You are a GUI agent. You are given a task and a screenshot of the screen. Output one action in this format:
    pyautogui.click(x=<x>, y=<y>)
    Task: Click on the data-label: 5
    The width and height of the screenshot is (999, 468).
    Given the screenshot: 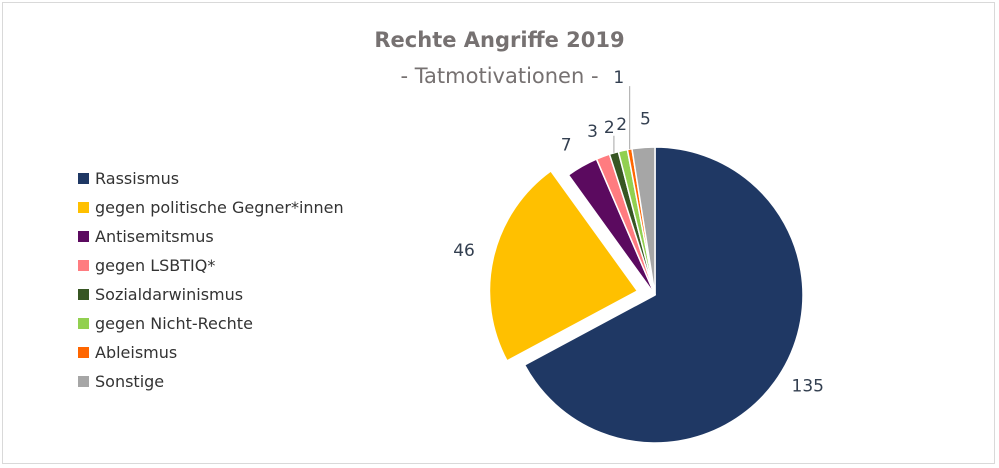 What is the action you would take?
    pyautogui.click(x=645, y=120)
    